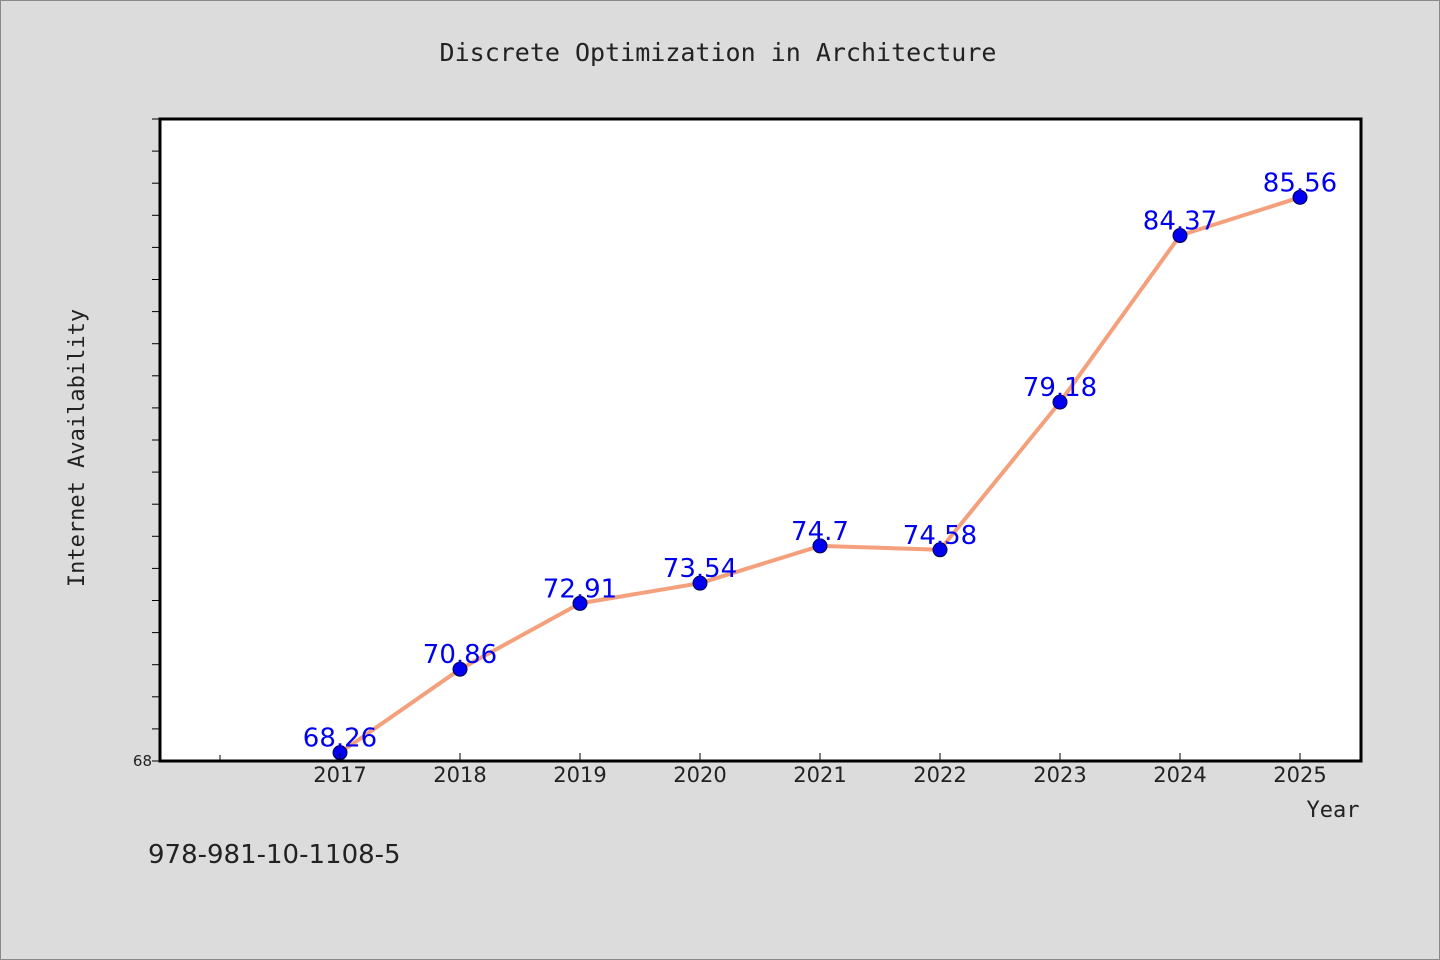  I want to click on x-tick-label-2018: 2018, so click(459, 775).